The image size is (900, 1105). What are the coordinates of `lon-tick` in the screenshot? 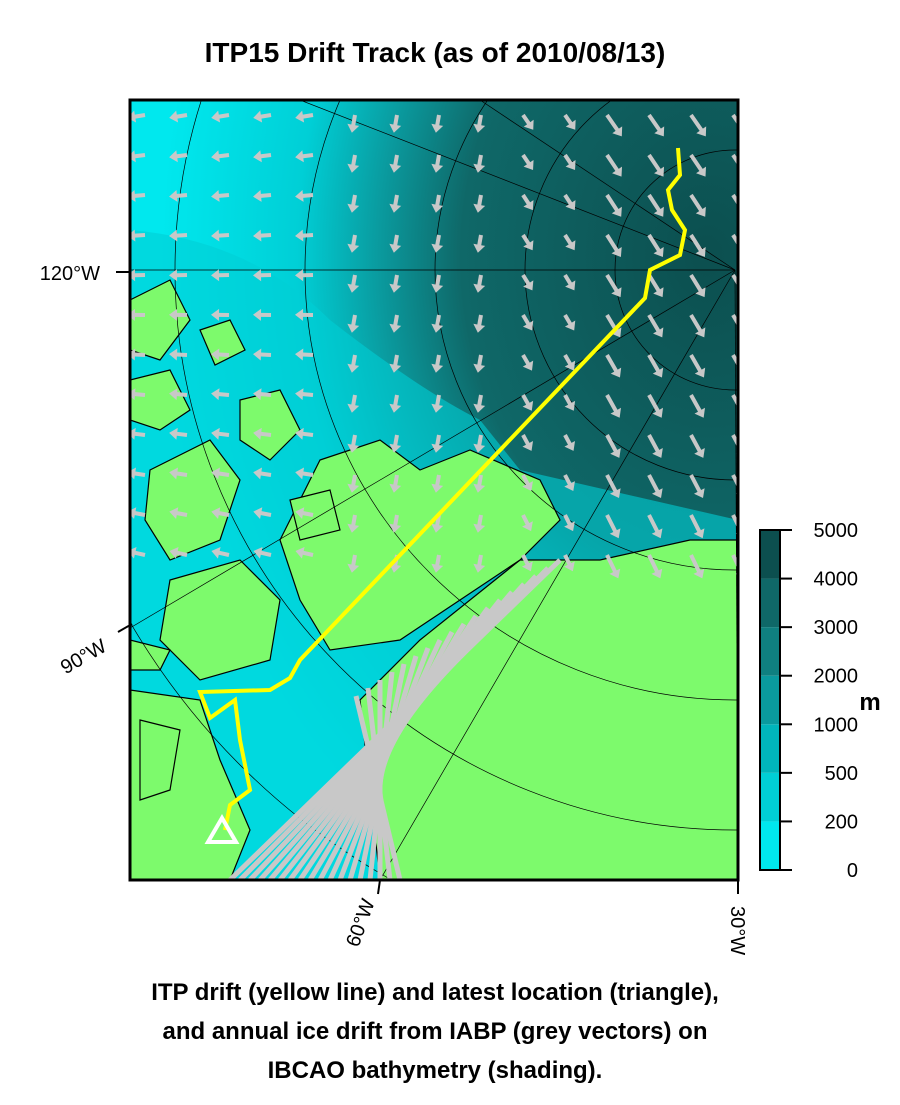 It's located at (379, 887).